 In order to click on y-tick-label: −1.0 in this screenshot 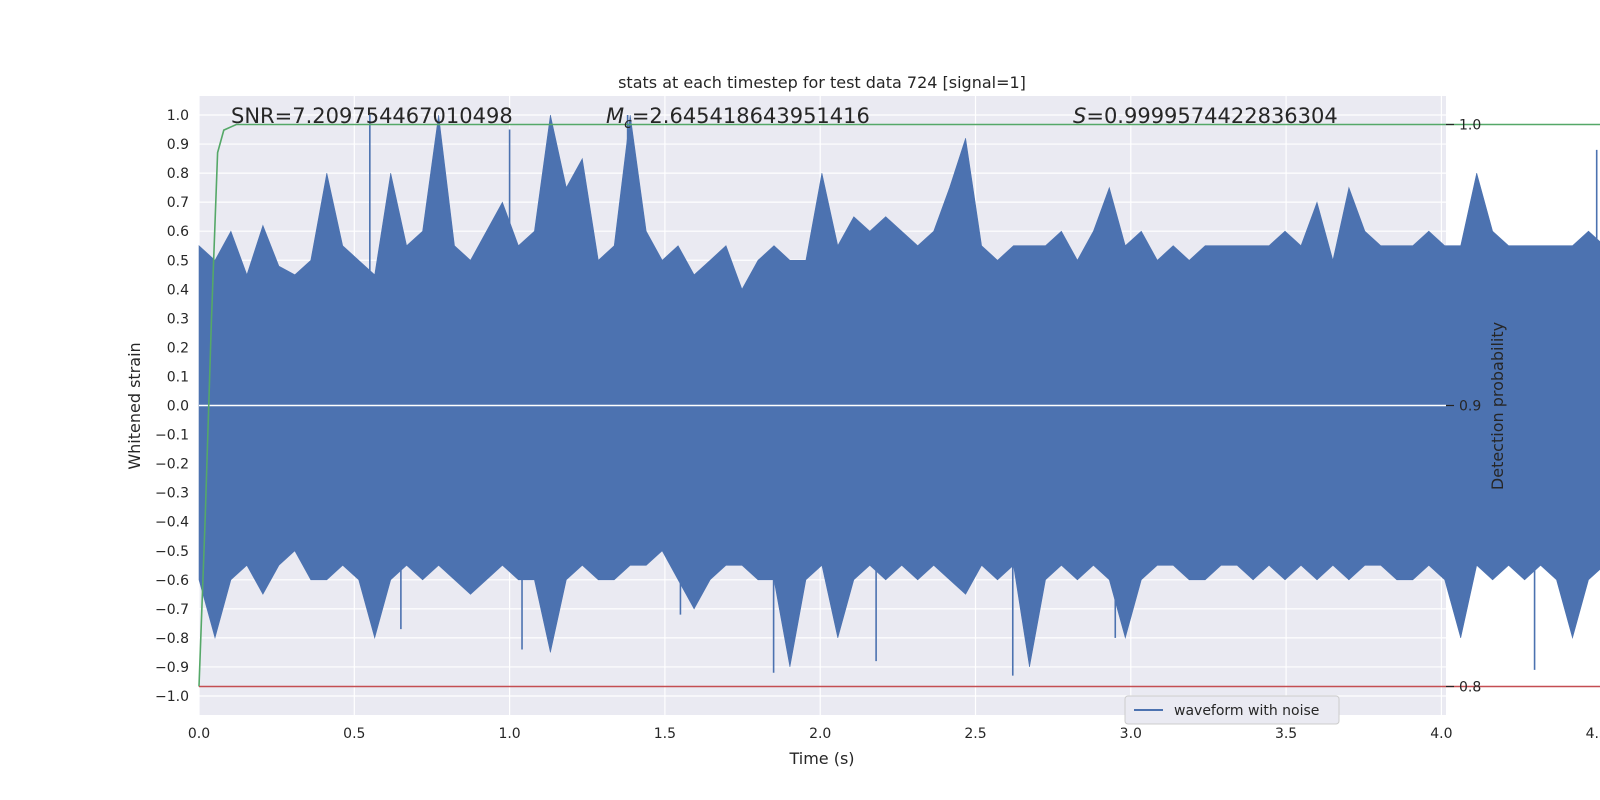, I will do `click(172, 697)`.